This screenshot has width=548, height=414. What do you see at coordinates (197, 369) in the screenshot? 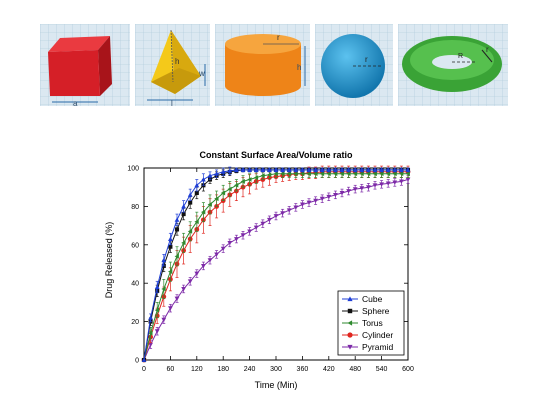
I see `x-tick-label: 120` at bounding box center [197, 369].